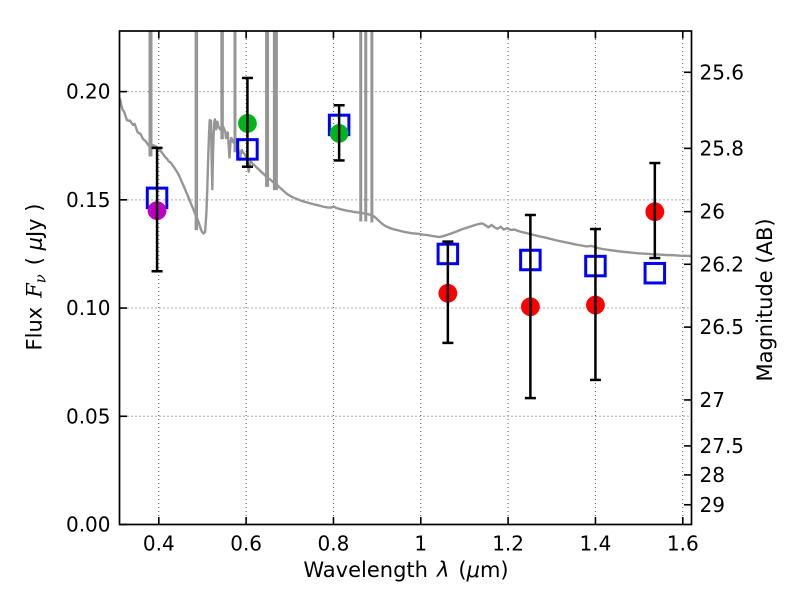 This screenshot has width=800, height=600. I want to click on x-axis-unit-close: m), so click(494, 570).